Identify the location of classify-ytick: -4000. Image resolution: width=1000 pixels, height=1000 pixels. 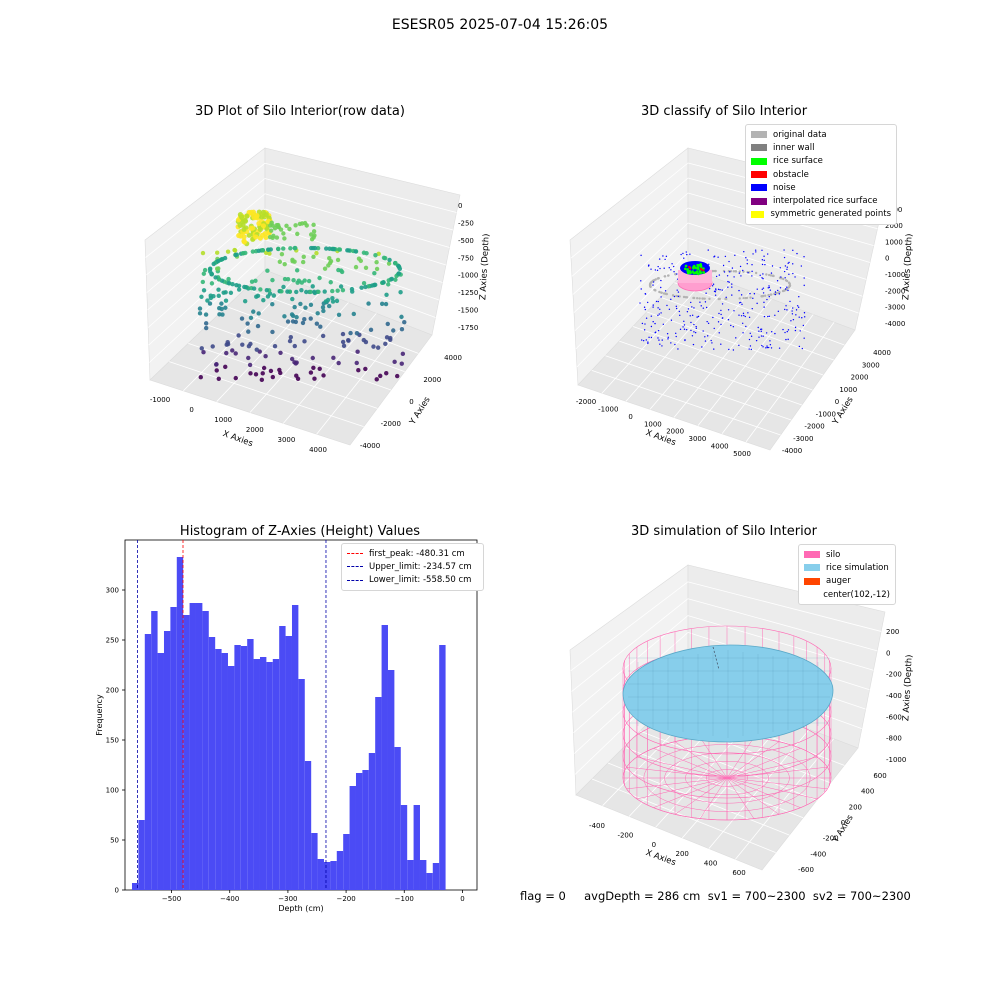
(792, 451).